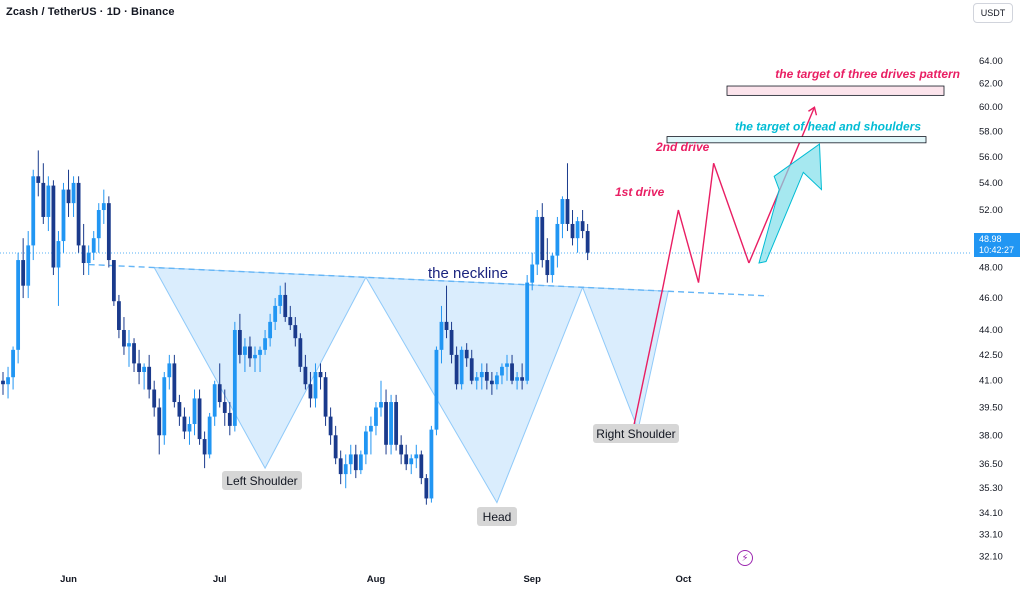  What do you see at coordinates (640, 192) in the screenshot?
I see `first-drive-label: 1st drive` at bounding box center [640, 192].